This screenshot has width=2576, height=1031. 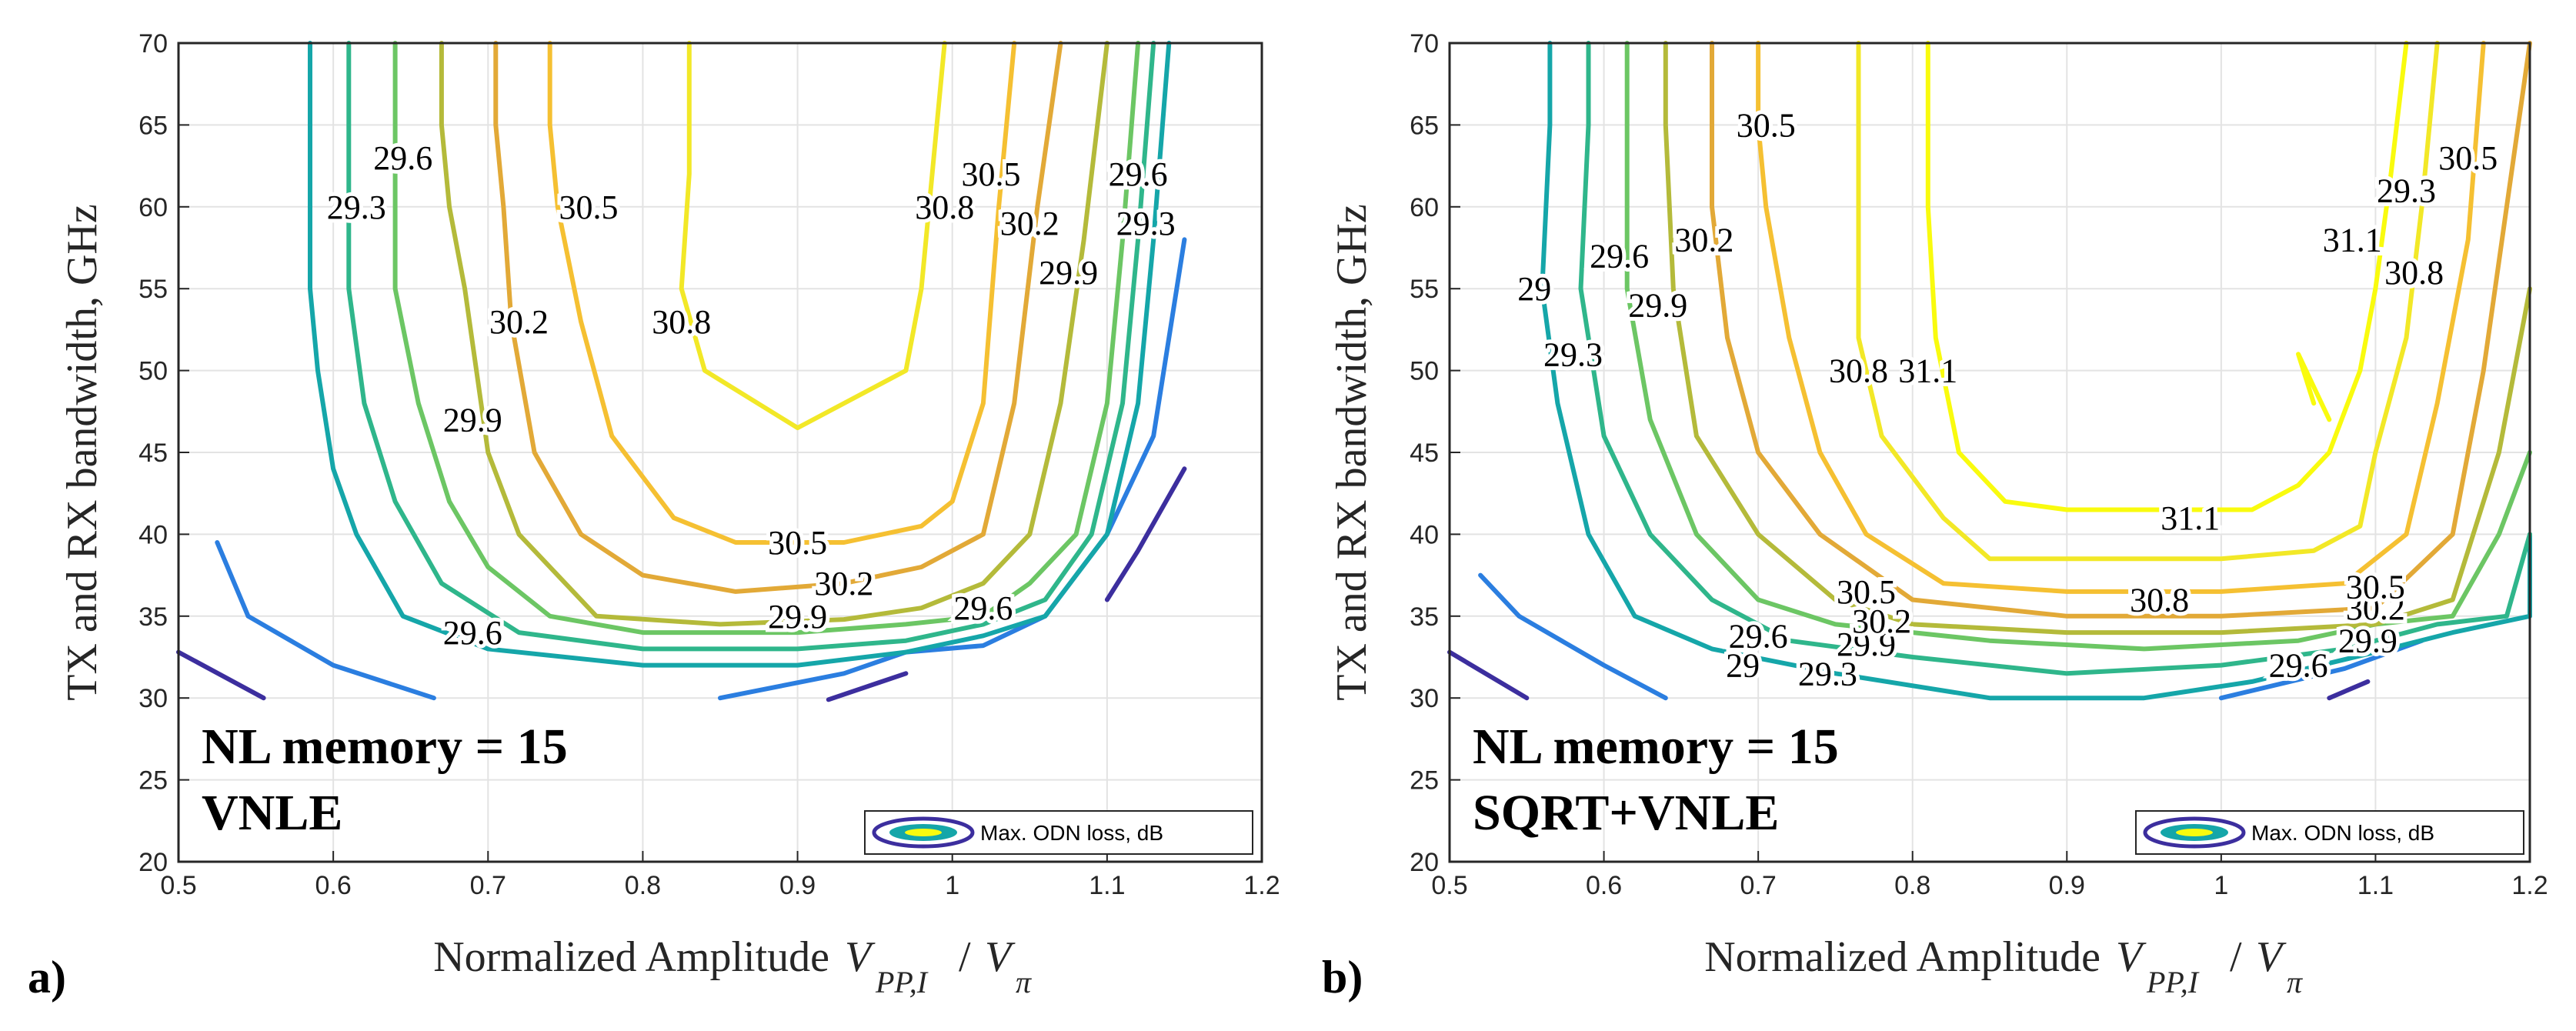 I want to click on x-tick-label-a: 1.1, so click(x=1107, y=885).